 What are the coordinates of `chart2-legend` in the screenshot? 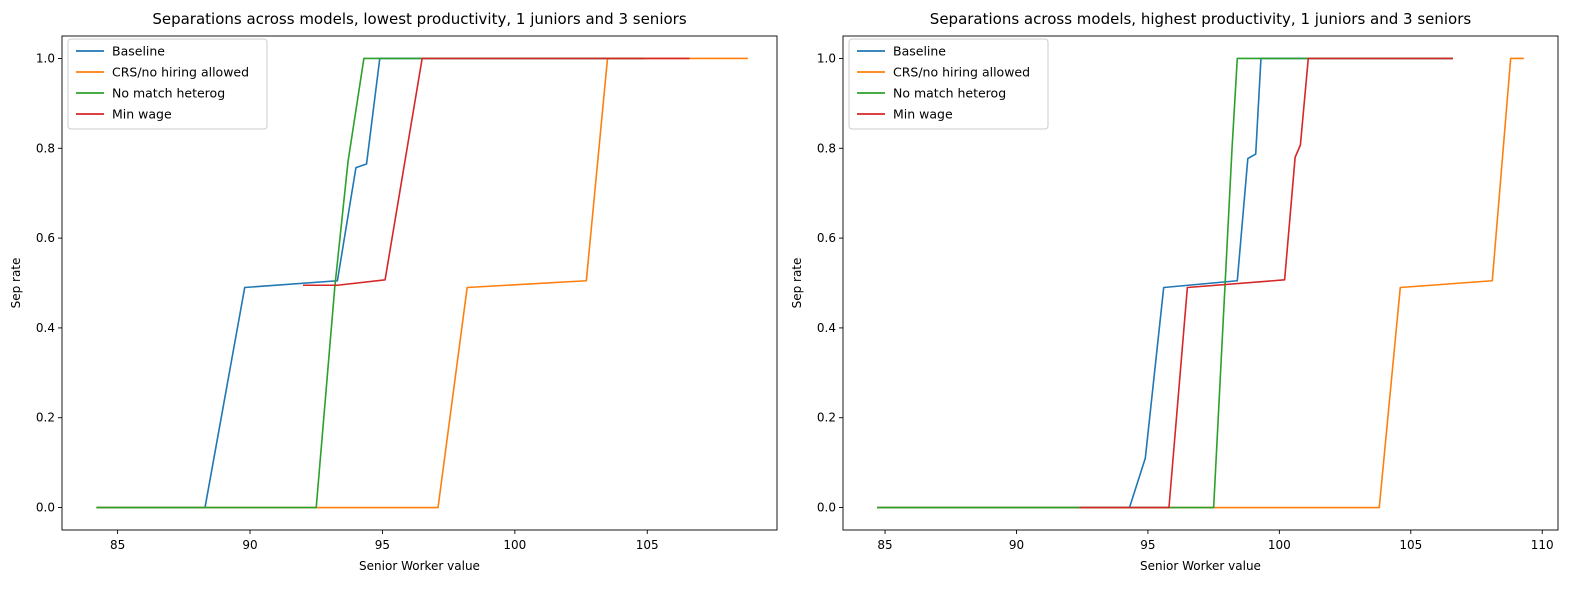 It's located at (948, 84).